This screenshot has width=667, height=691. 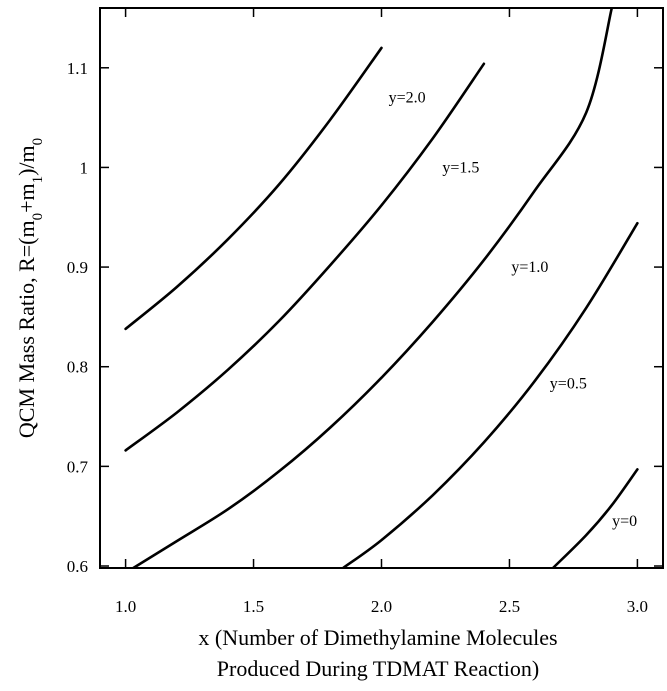 I want to click on x-axis-title-line2: Produced During TDMAT Reaction), so click(x=378, y=668).